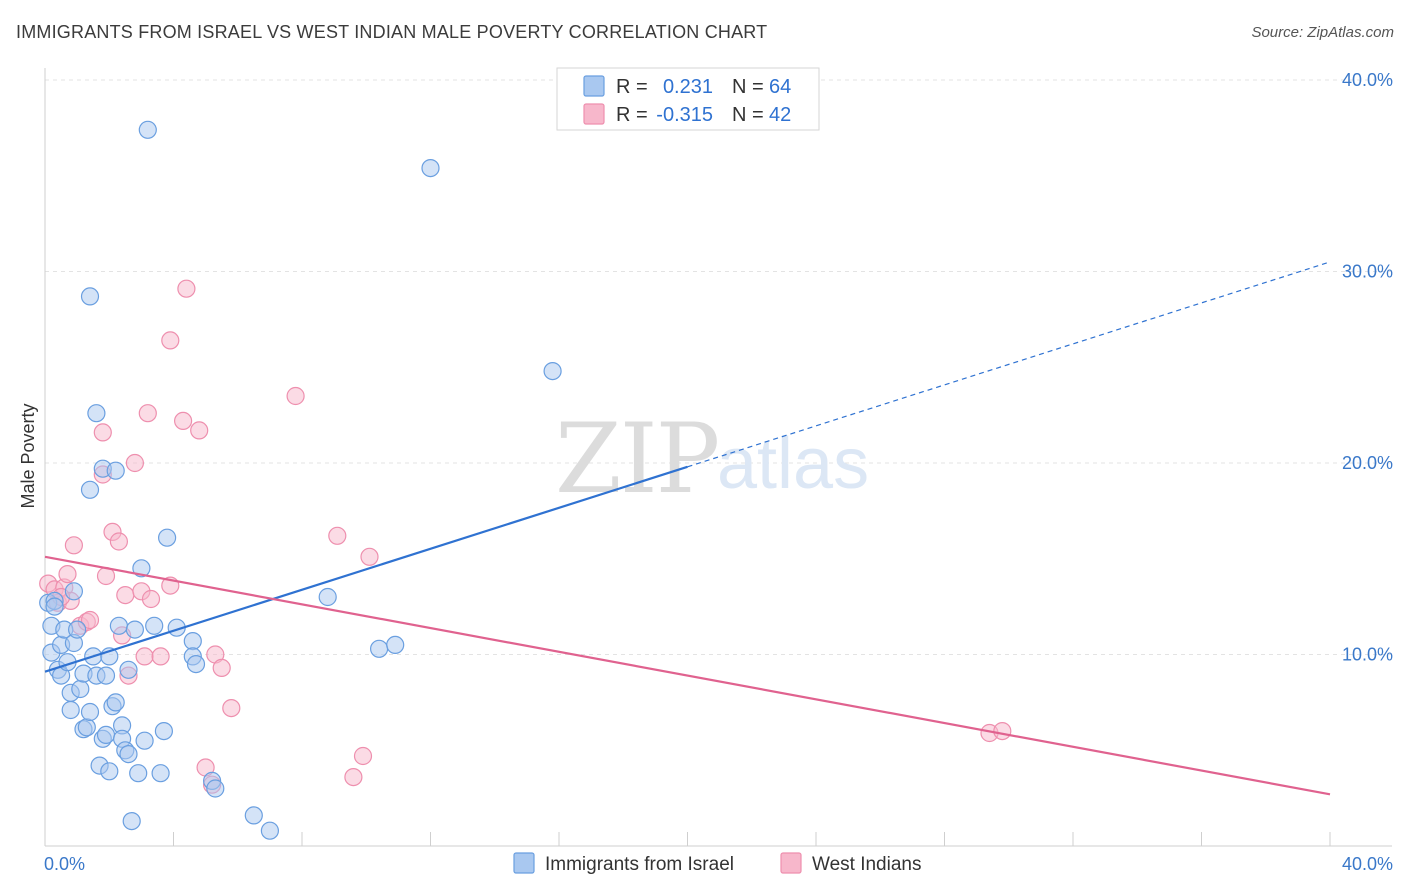 Image resolution: width=1406 pixels, height=892 pixels. Describe the element at coordinates (780, 87) in the screenshot. I see `legend-n-value-israel: 64` at that location.